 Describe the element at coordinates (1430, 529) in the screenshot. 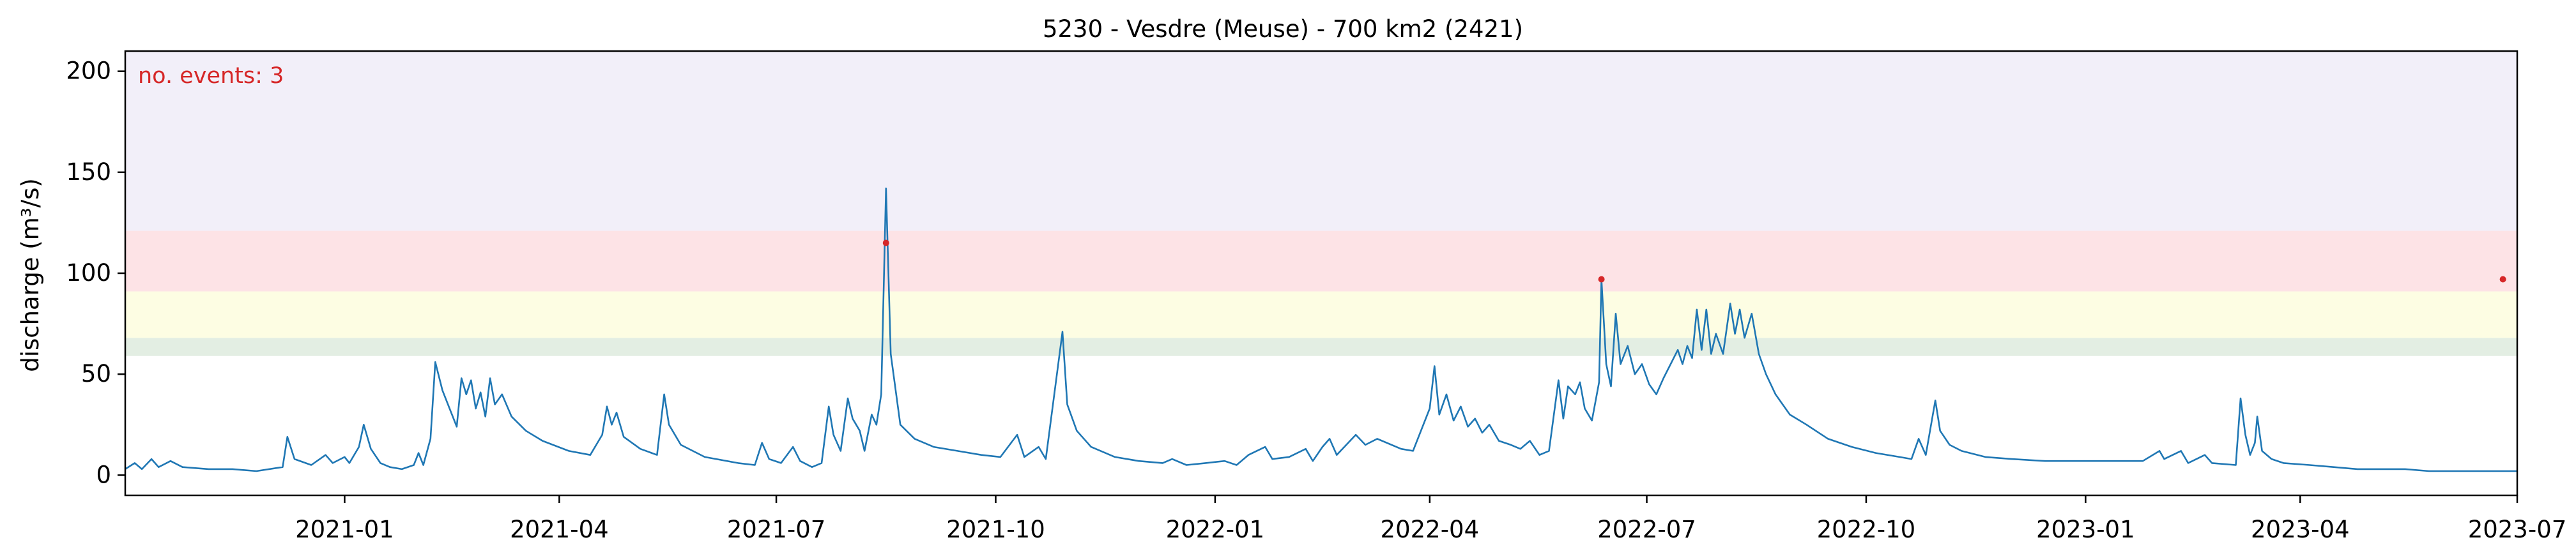

I see `x-tick-label: 2022-04` at that location.